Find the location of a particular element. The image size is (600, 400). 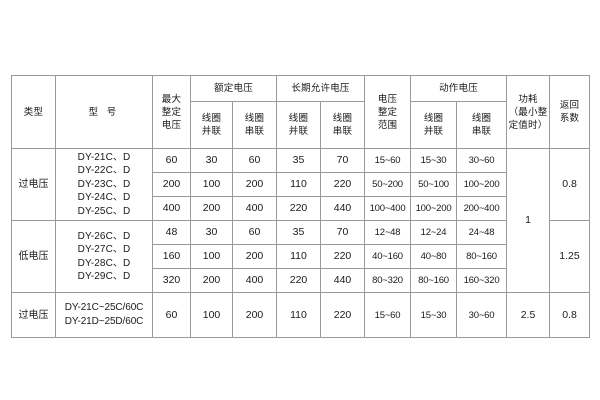

header-max-setting-voltage: 最大 整定 电压 is located at coordinates (171, 112).